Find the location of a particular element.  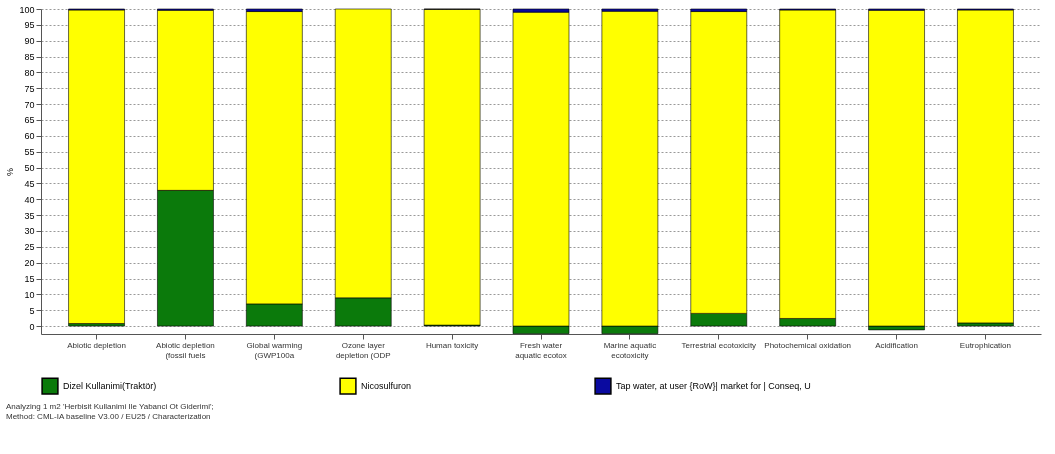

x-tick-label: Eutrophication is located at coordinates (985, 345).